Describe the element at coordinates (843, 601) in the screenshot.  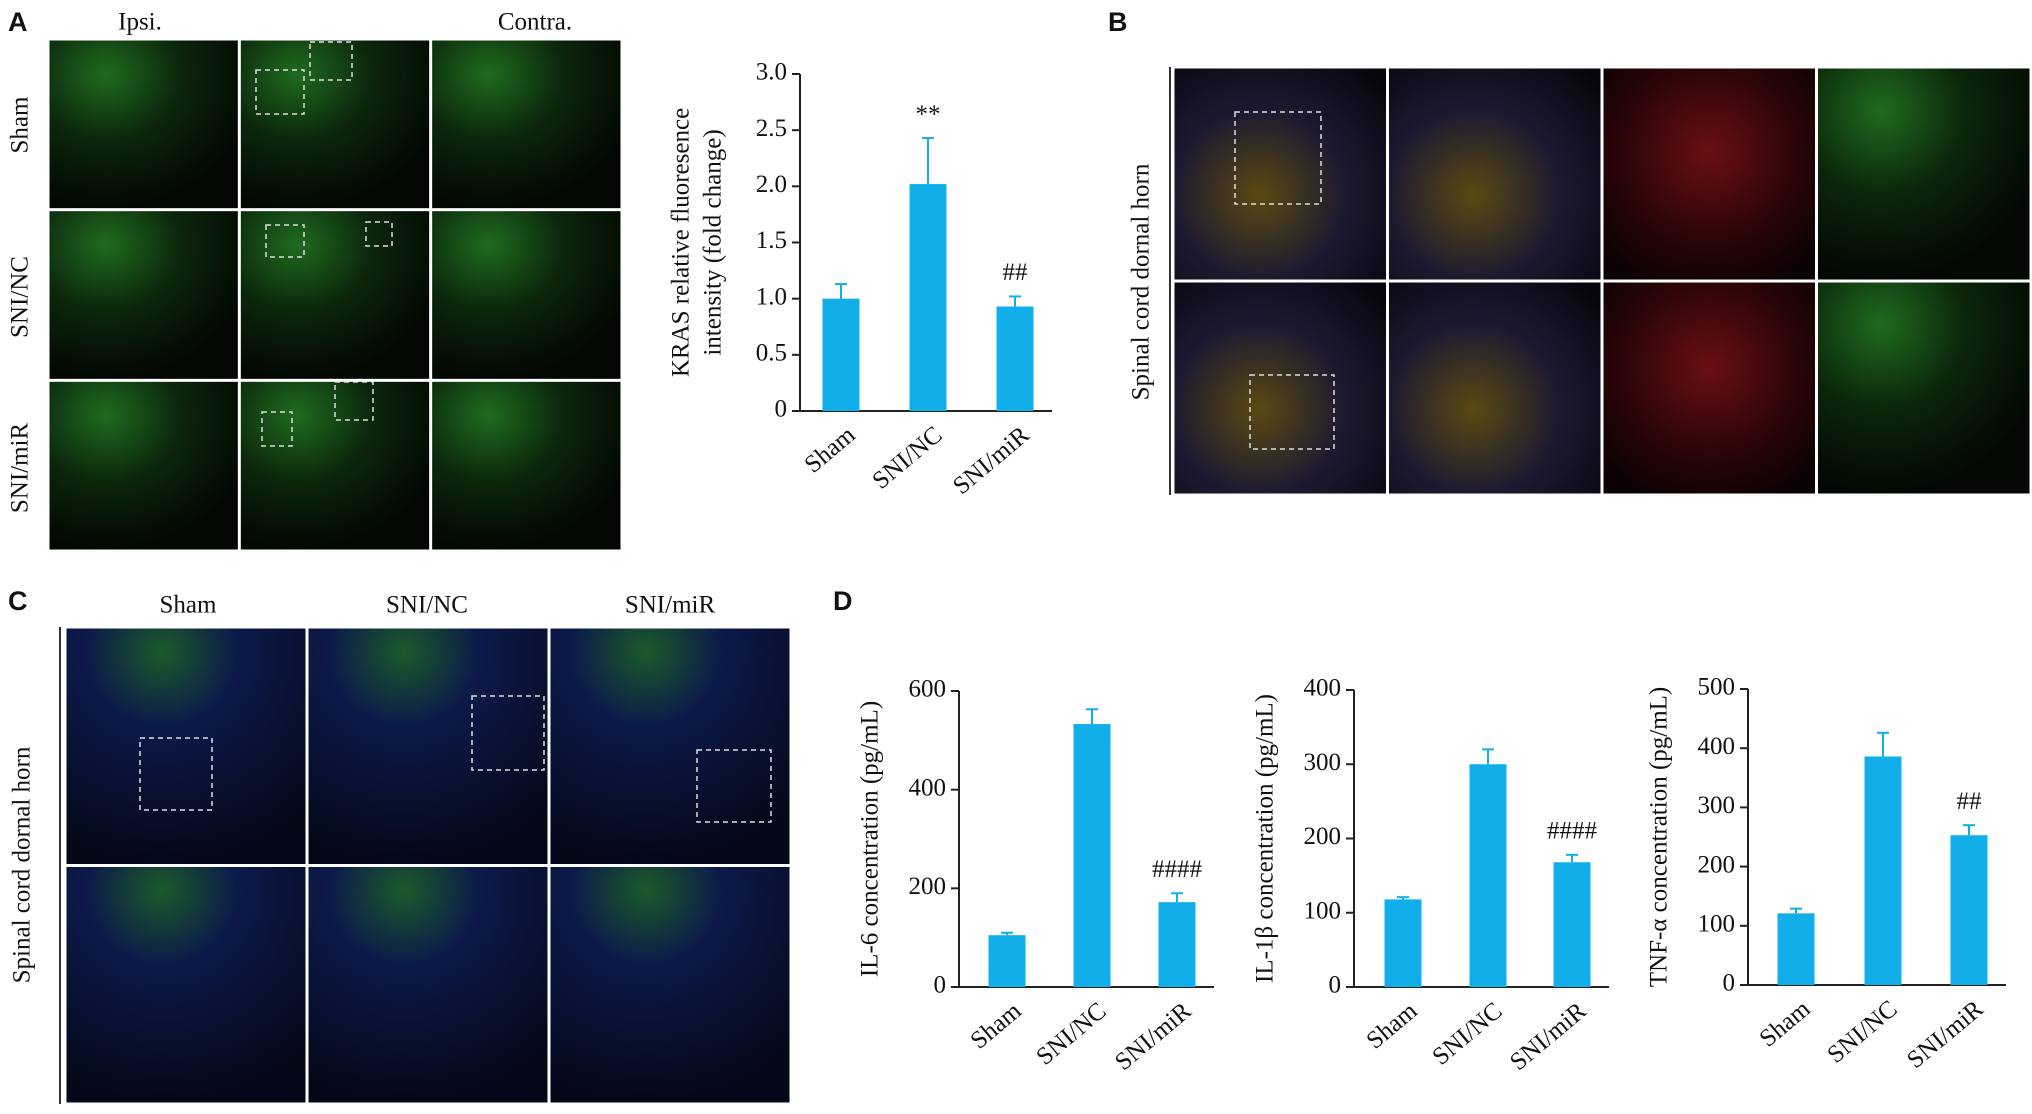
I see `panel-label: D` at that location.